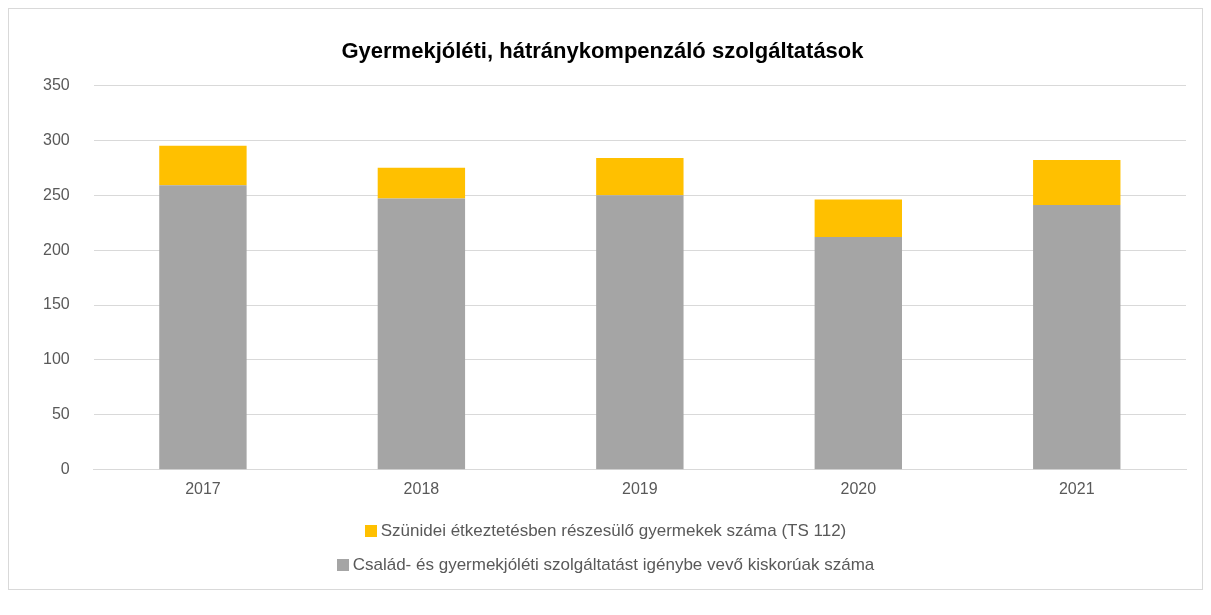  Describe the element at coordinates (56, 304) in the screenshot. I see `y-tick-label: 150` at that location.